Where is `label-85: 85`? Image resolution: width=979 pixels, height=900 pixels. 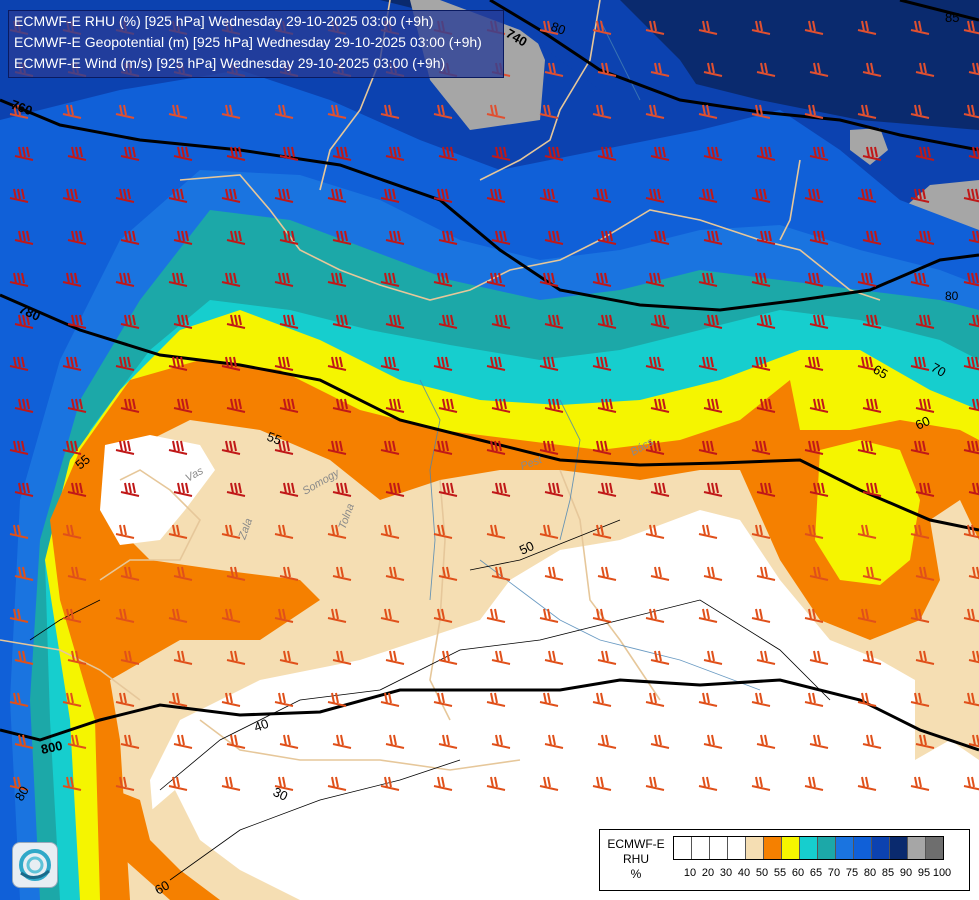
label-85: 85 is located at coordinates (952, 17).